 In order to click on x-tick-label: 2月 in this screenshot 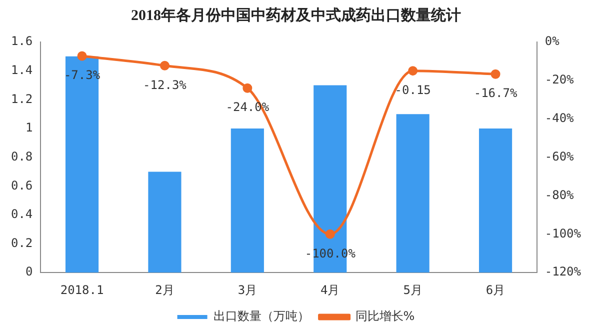, I will do `click(164, 289)`.